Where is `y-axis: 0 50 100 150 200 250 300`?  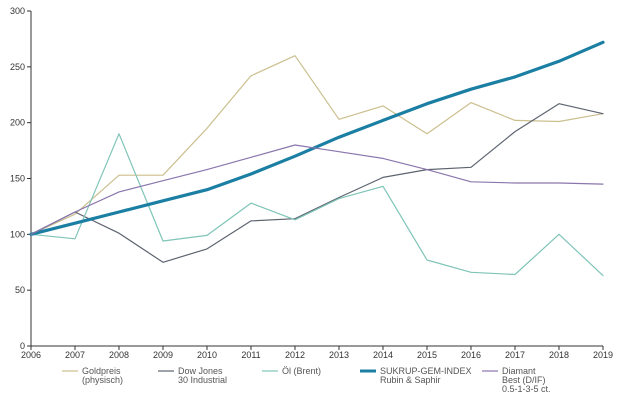
y-axis: 0 50 100 150 200 250 300 is located at coordinates (21, 178).